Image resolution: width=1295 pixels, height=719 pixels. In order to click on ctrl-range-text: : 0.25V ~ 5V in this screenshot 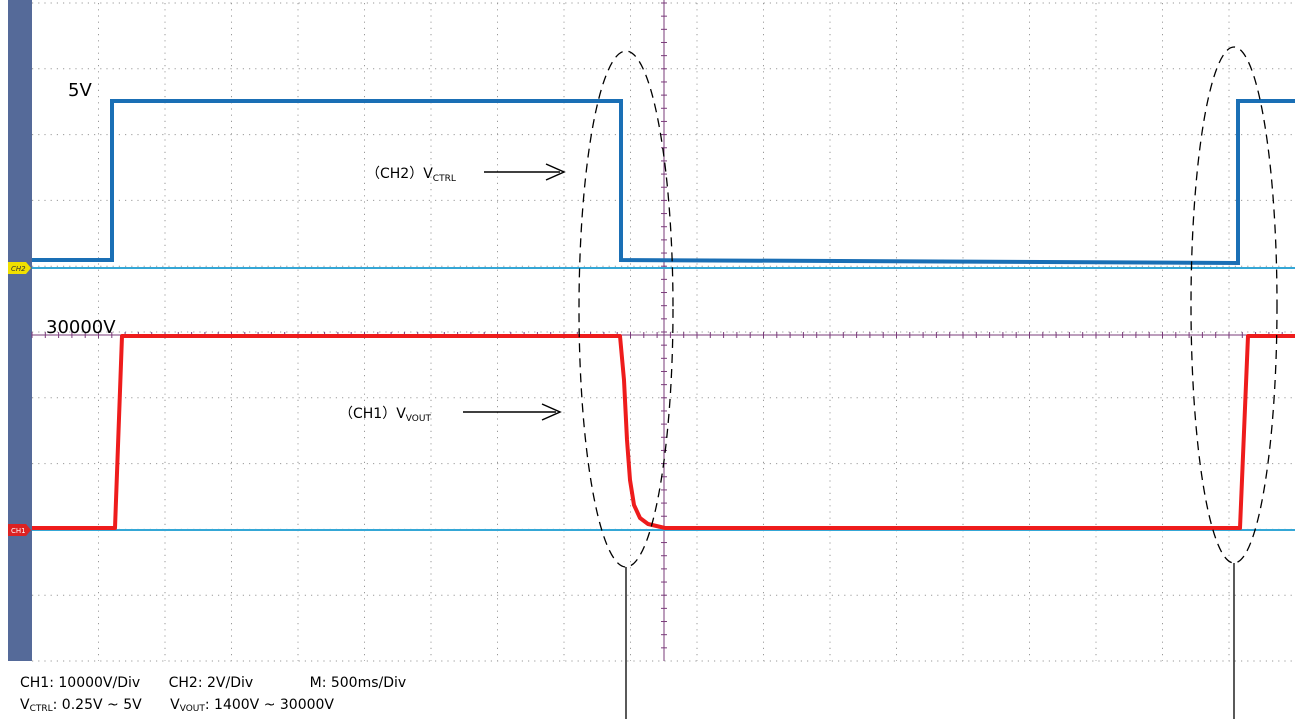, I will do `click(97, 705)`.